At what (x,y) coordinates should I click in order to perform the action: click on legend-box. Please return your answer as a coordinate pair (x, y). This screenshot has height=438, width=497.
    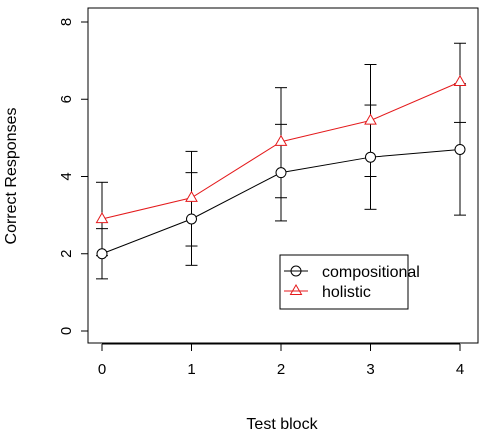
    Looking at the image, I should click on (344, 282).